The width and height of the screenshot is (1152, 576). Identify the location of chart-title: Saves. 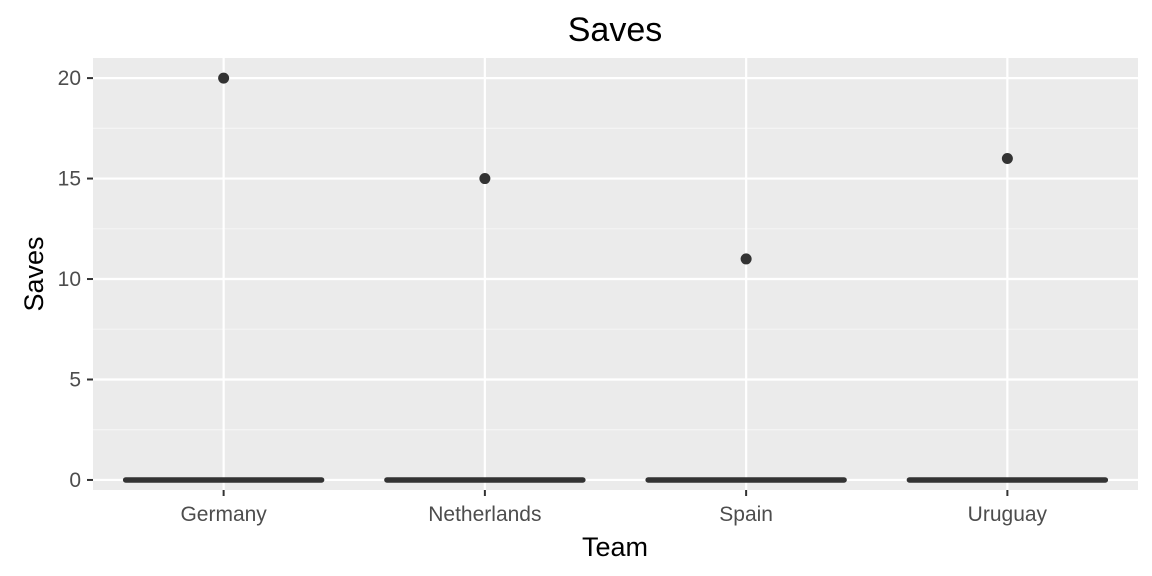
(615, 30).